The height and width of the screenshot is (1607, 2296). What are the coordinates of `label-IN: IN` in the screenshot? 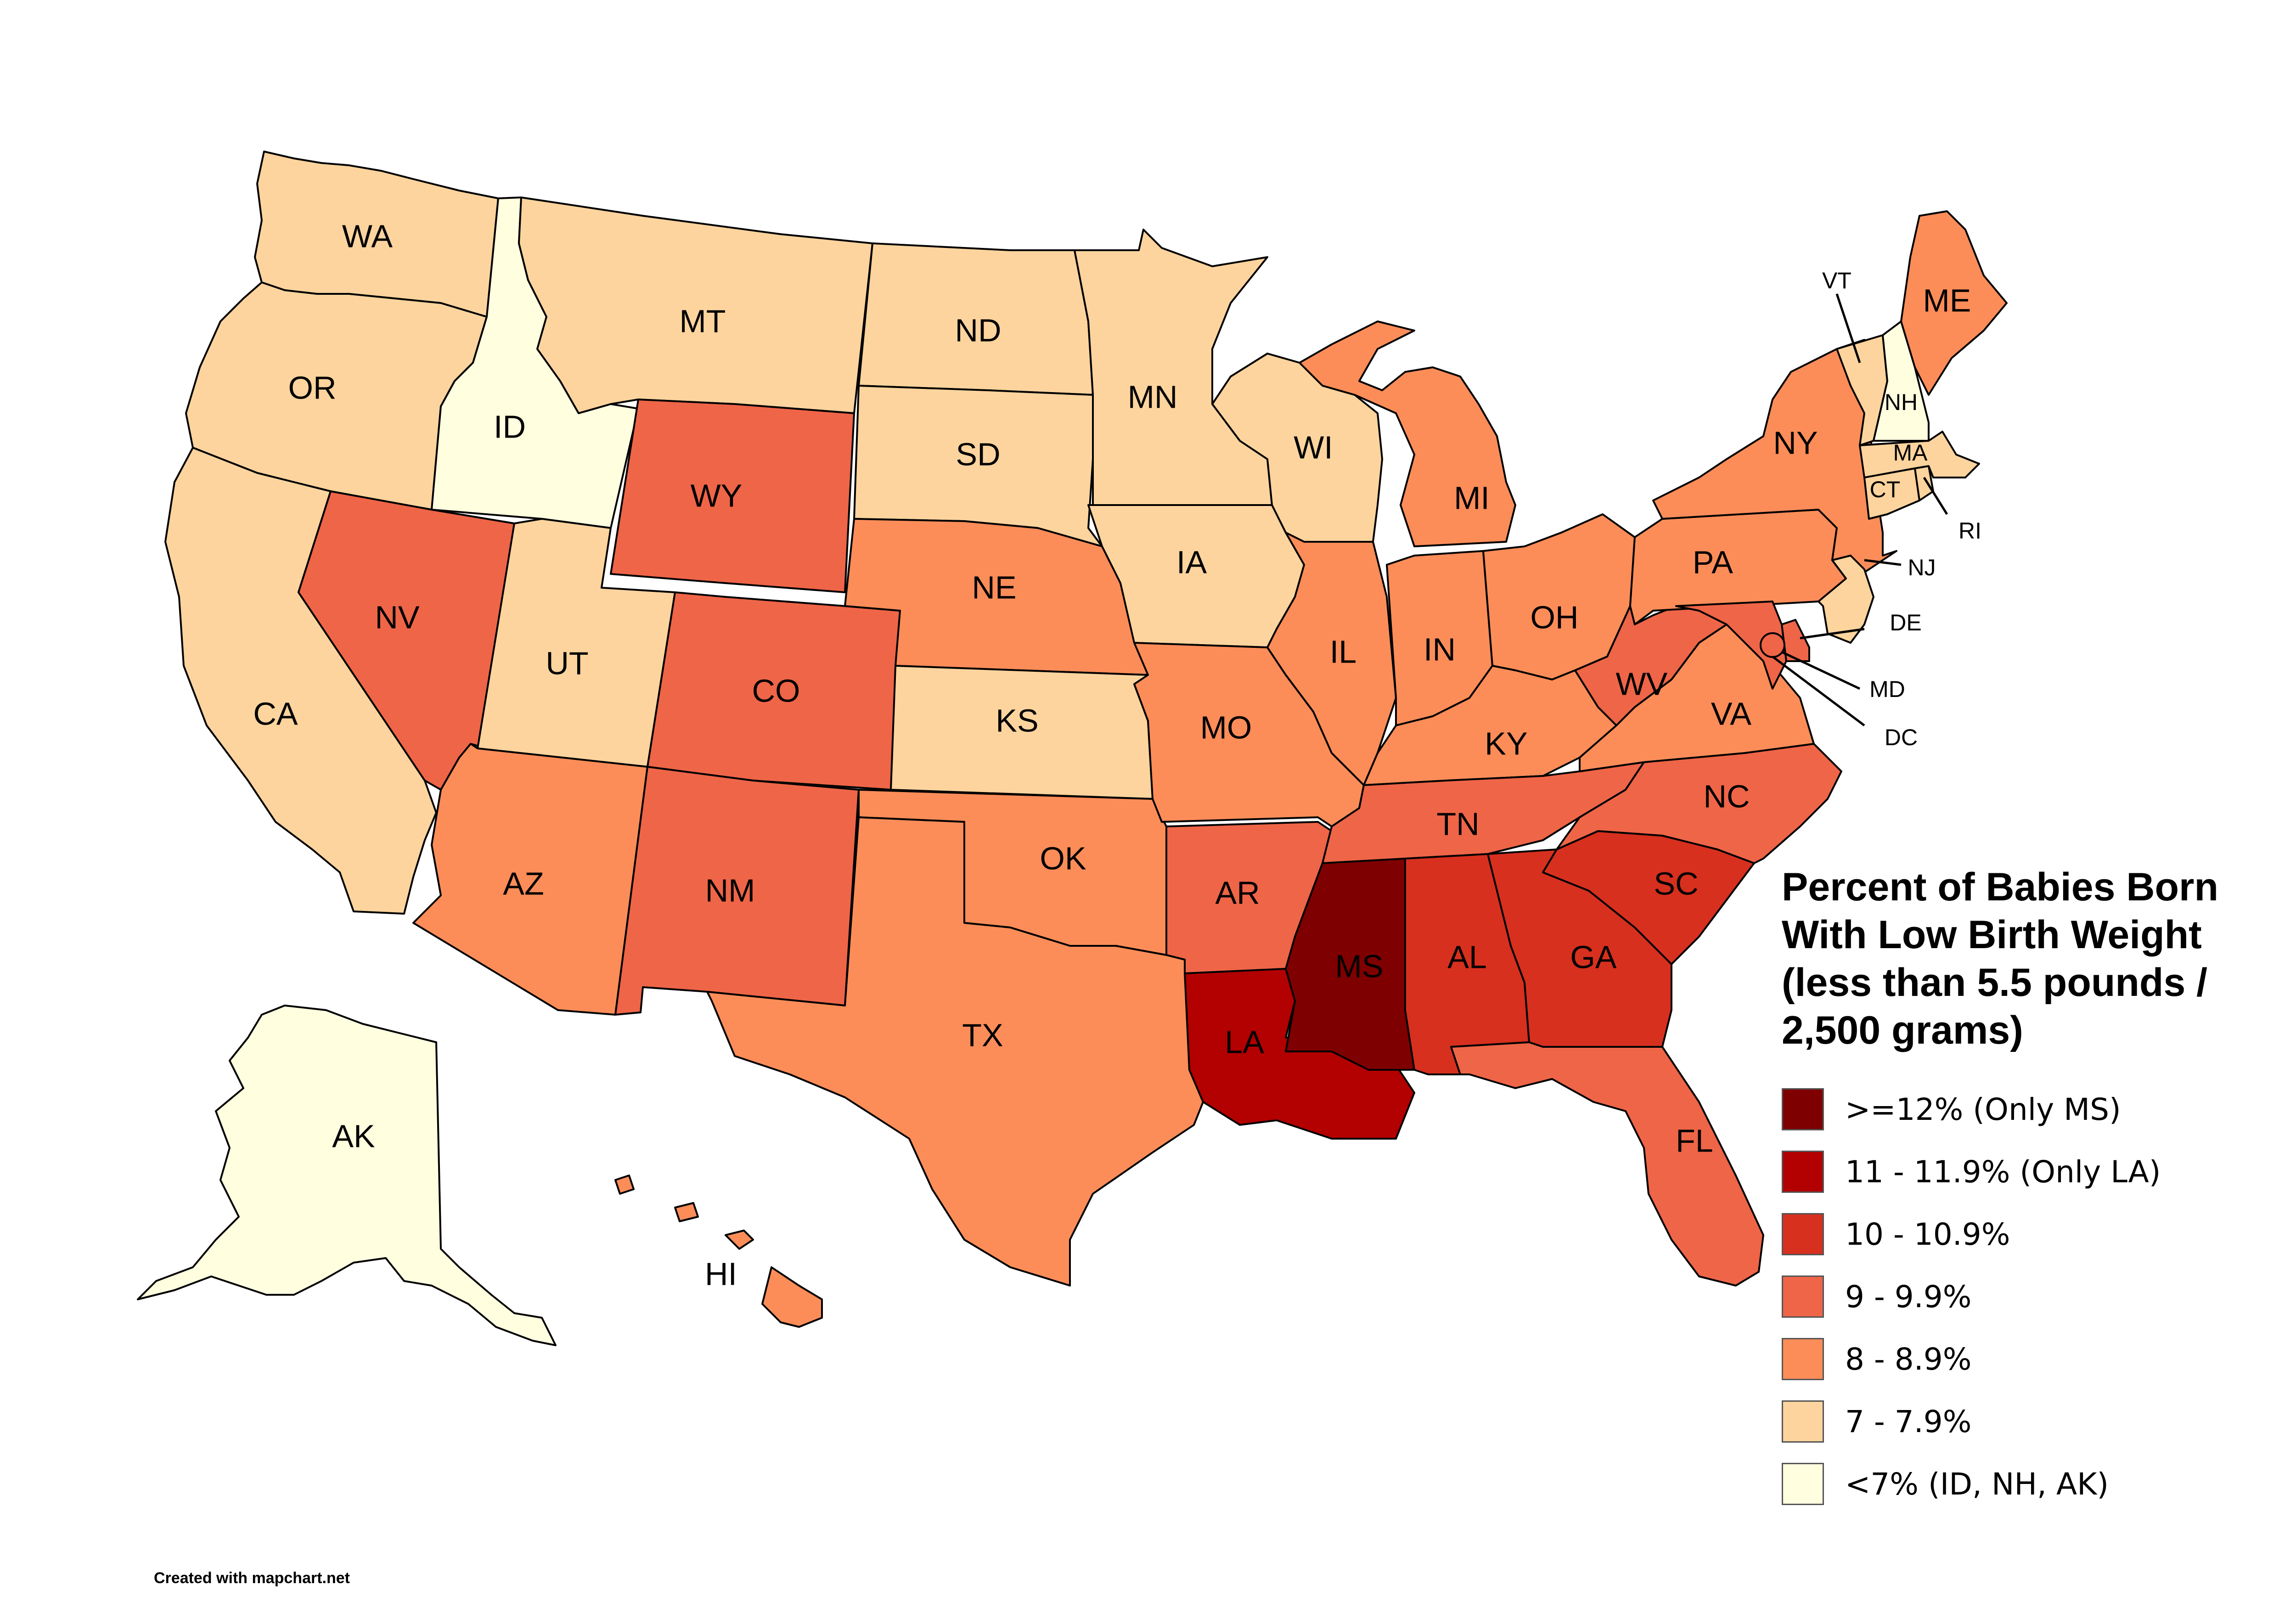 It's located at (1440, 649).